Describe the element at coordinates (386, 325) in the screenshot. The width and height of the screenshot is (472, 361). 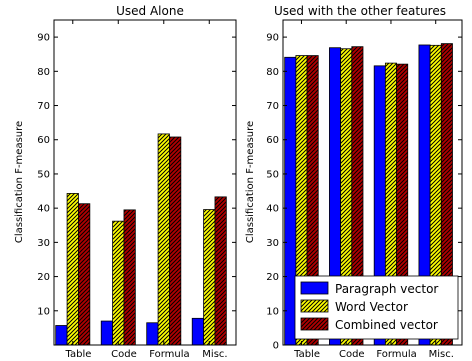
I see `legend-label: Combined vector` at that location.